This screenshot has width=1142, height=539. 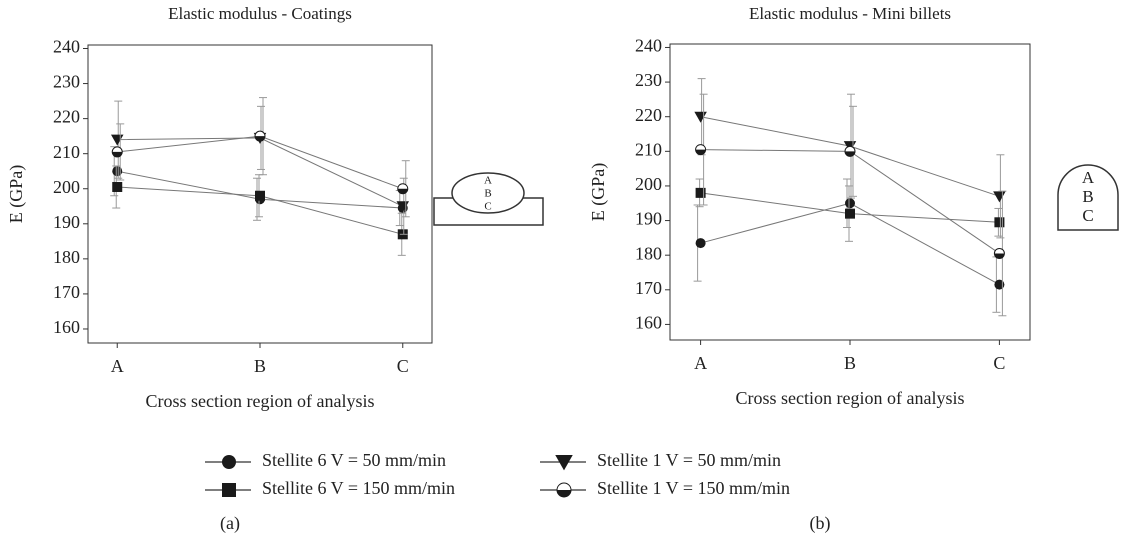 What do you see at coordinates (260, 162) in the screenshot?
I see `series-line` at bounding box center [260, 162].